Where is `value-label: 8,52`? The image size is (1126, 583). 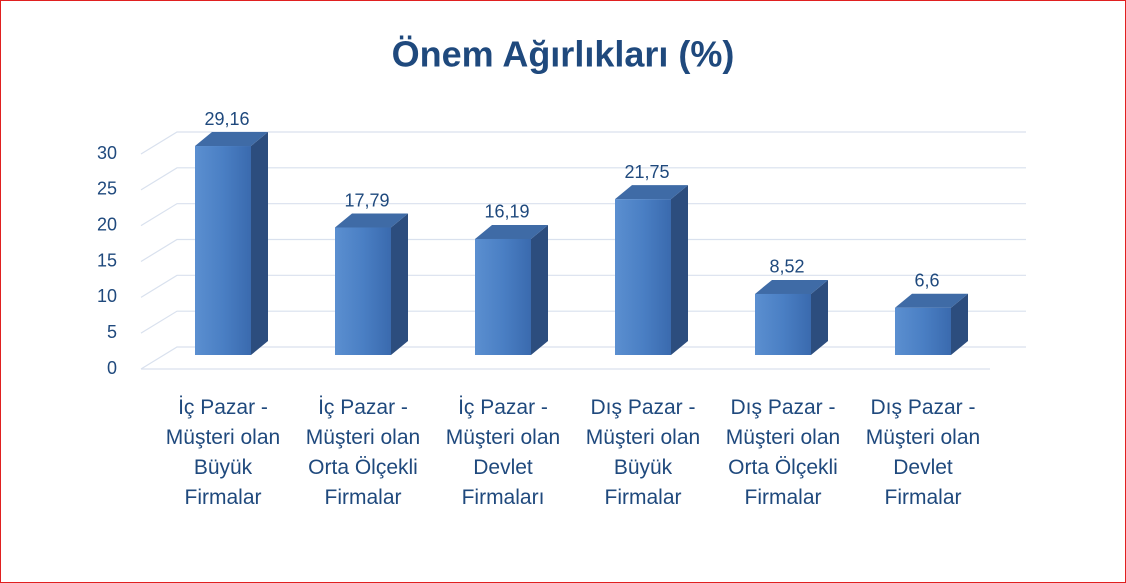 value-label: 8,52 is located at coordinates (786, 267).